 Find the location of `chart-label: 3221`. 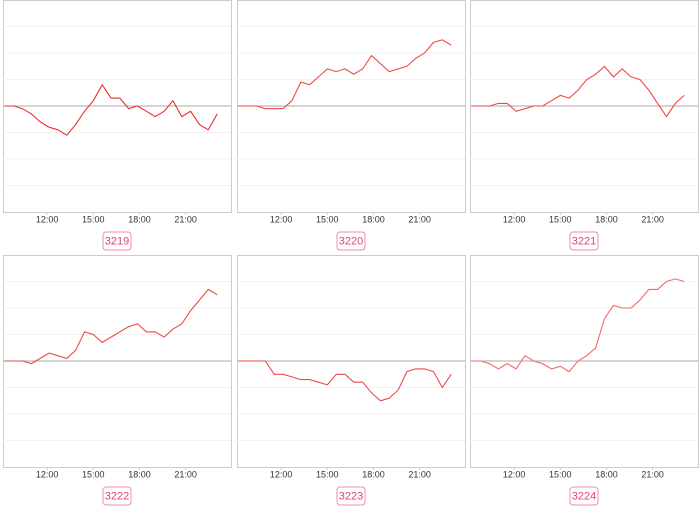

chart-label: 3221 is located at coordinates (584, 241).